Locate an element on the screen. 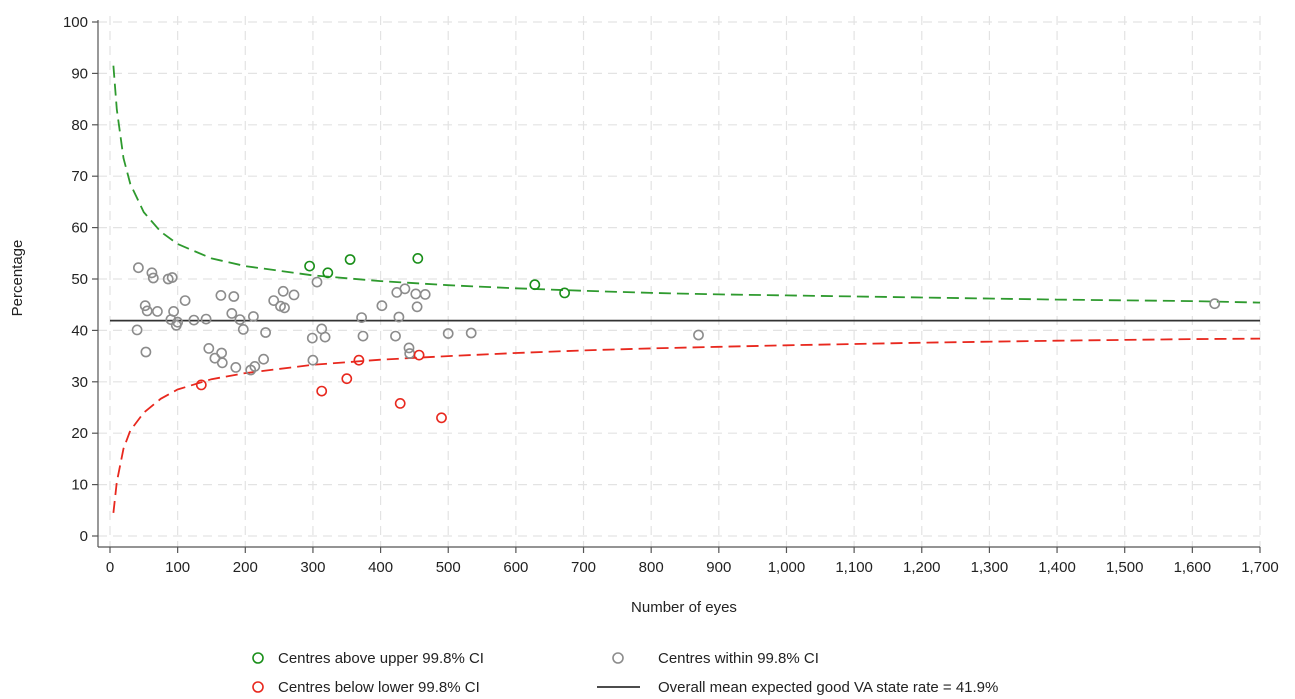 This screenshot has height=699, width=1295. y-tick-label: 80 is located at coordinates (79, 125).